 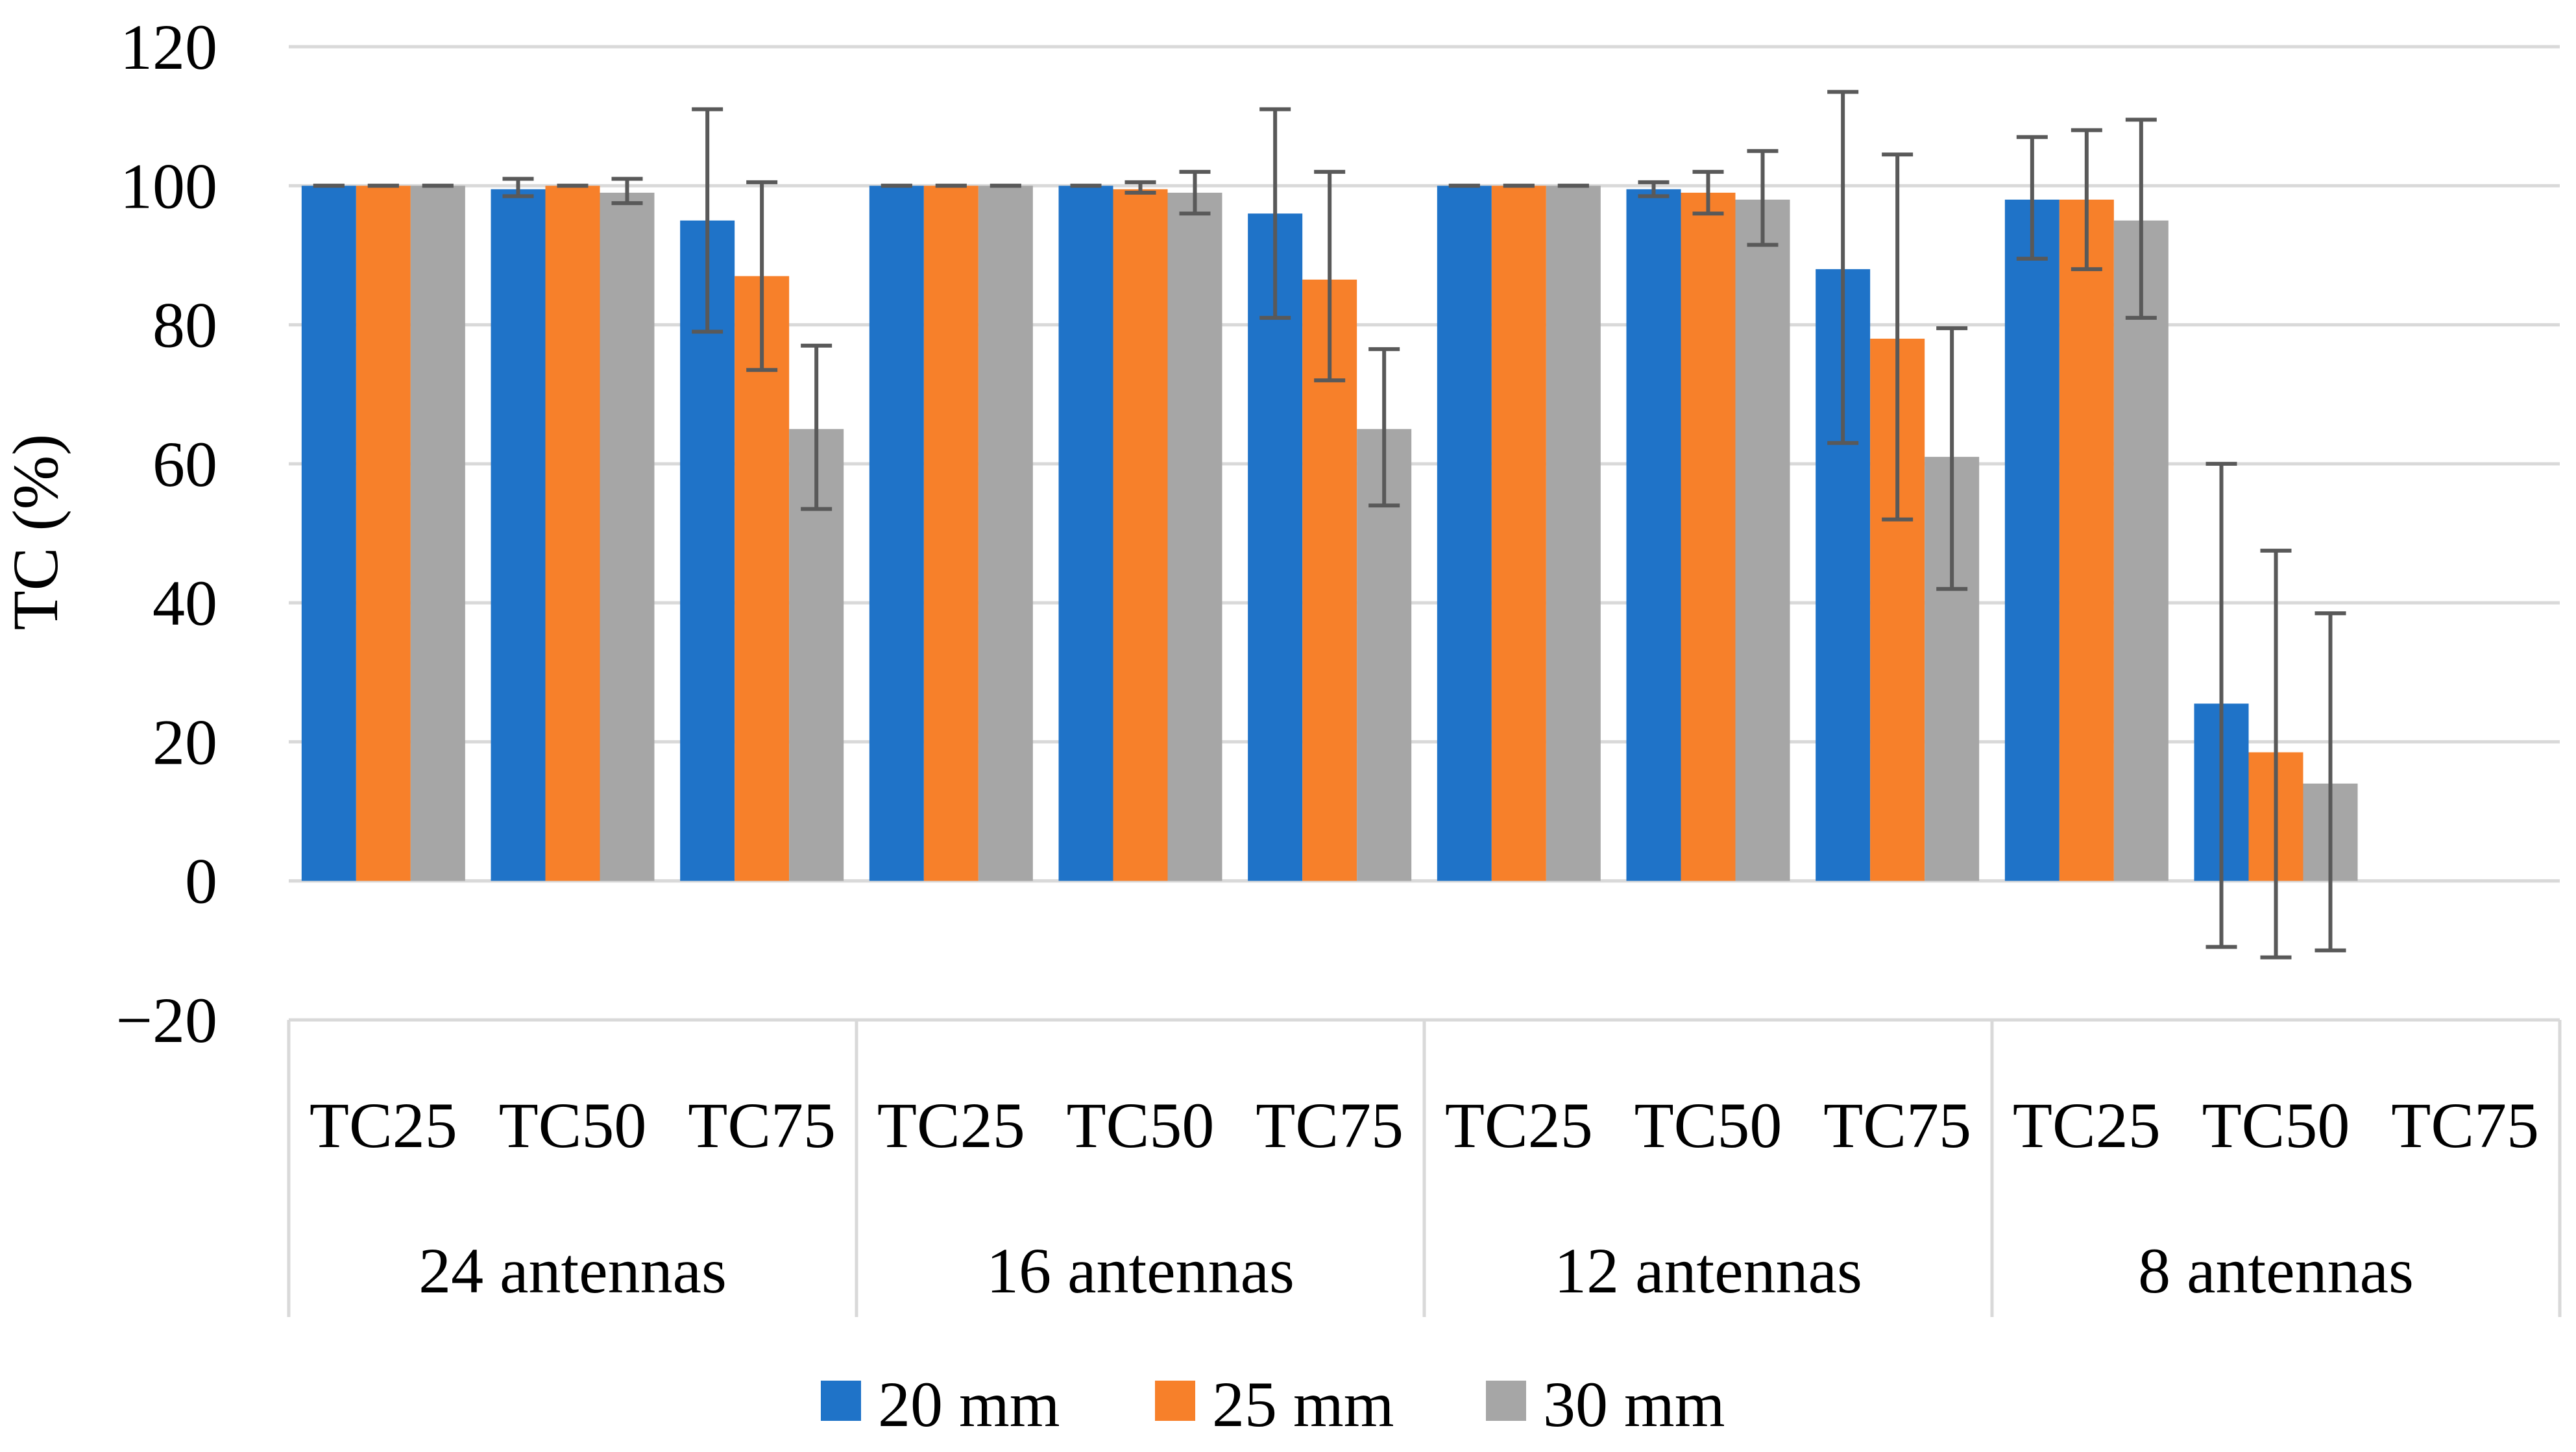 I want to click on legend: 20 mm 25 mm 30 mm, so click(x=1273, y=1404).